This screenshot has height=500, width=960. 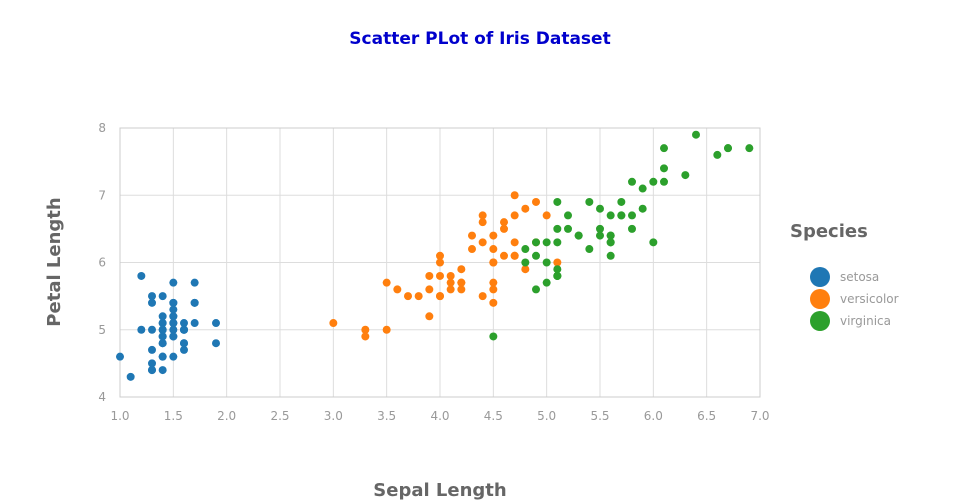 I want to click on x-axis-ticks: 1.0 1.5 2.0 2.5 3.0 3.5 4.0 4.5 5.0 5.5 6.0 6.5 7.0, so click(x=439, y=416).